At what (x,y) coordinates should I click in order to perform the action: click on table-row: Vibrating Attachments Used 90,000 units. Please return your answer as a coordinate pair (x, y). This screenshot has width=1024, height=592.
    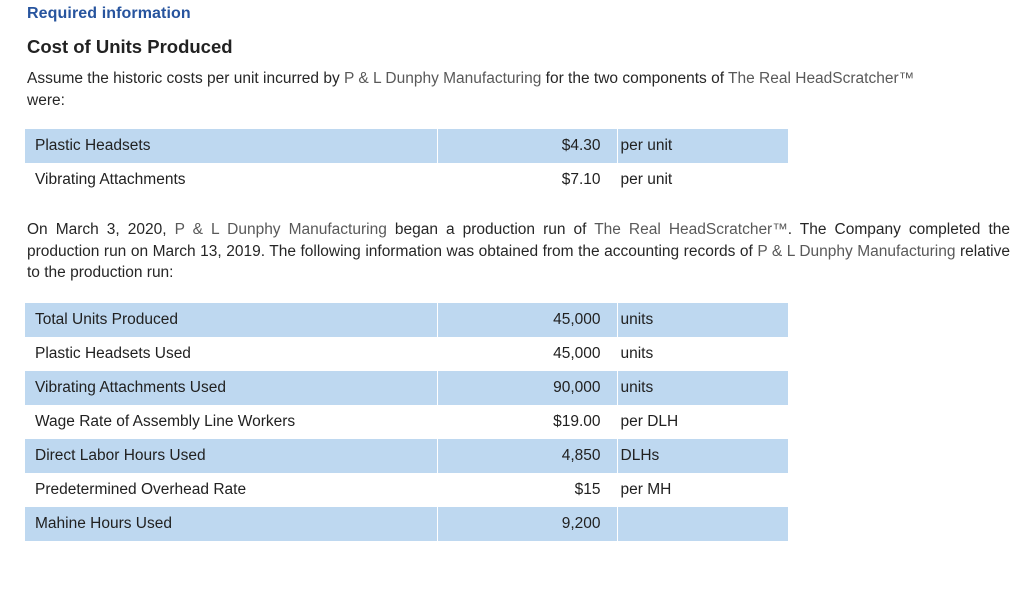
    Looking at the image, I should click on (406, 387).